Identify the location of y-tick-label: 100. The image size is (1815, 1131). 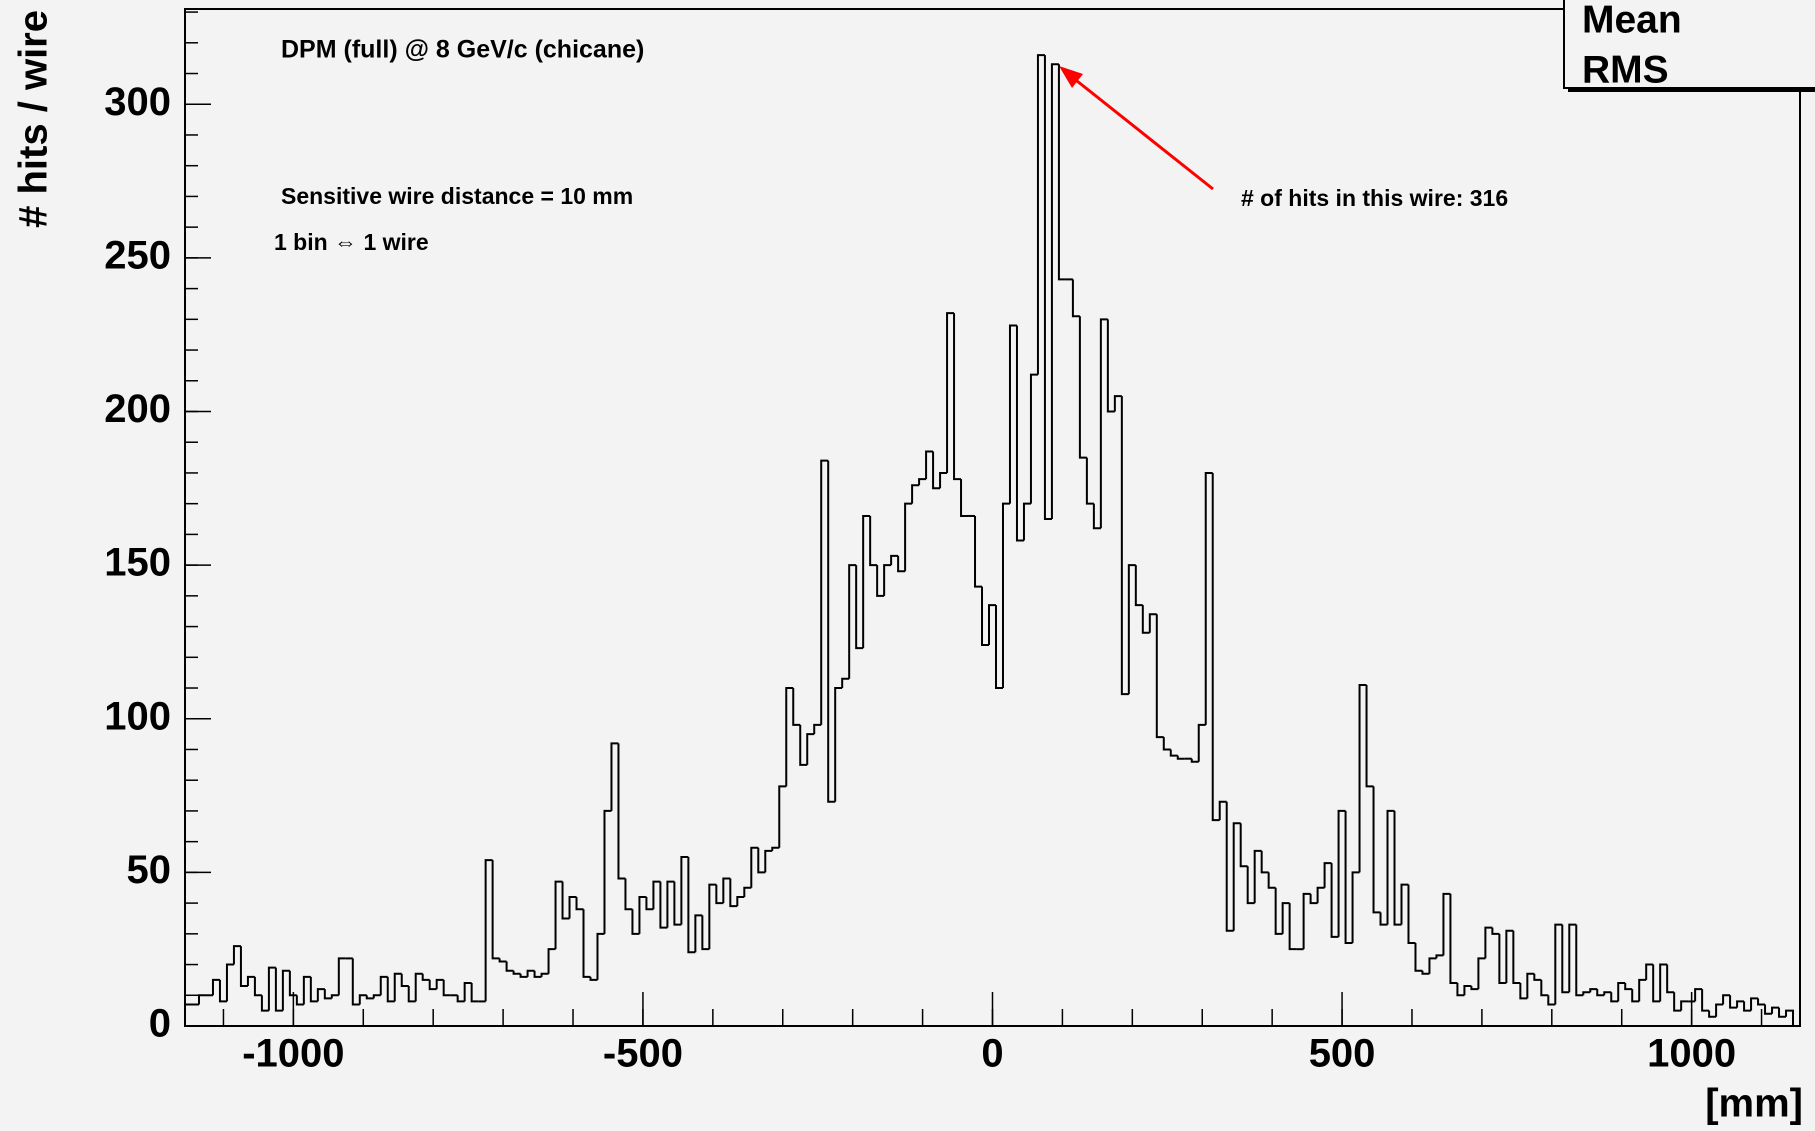
(137, 716).